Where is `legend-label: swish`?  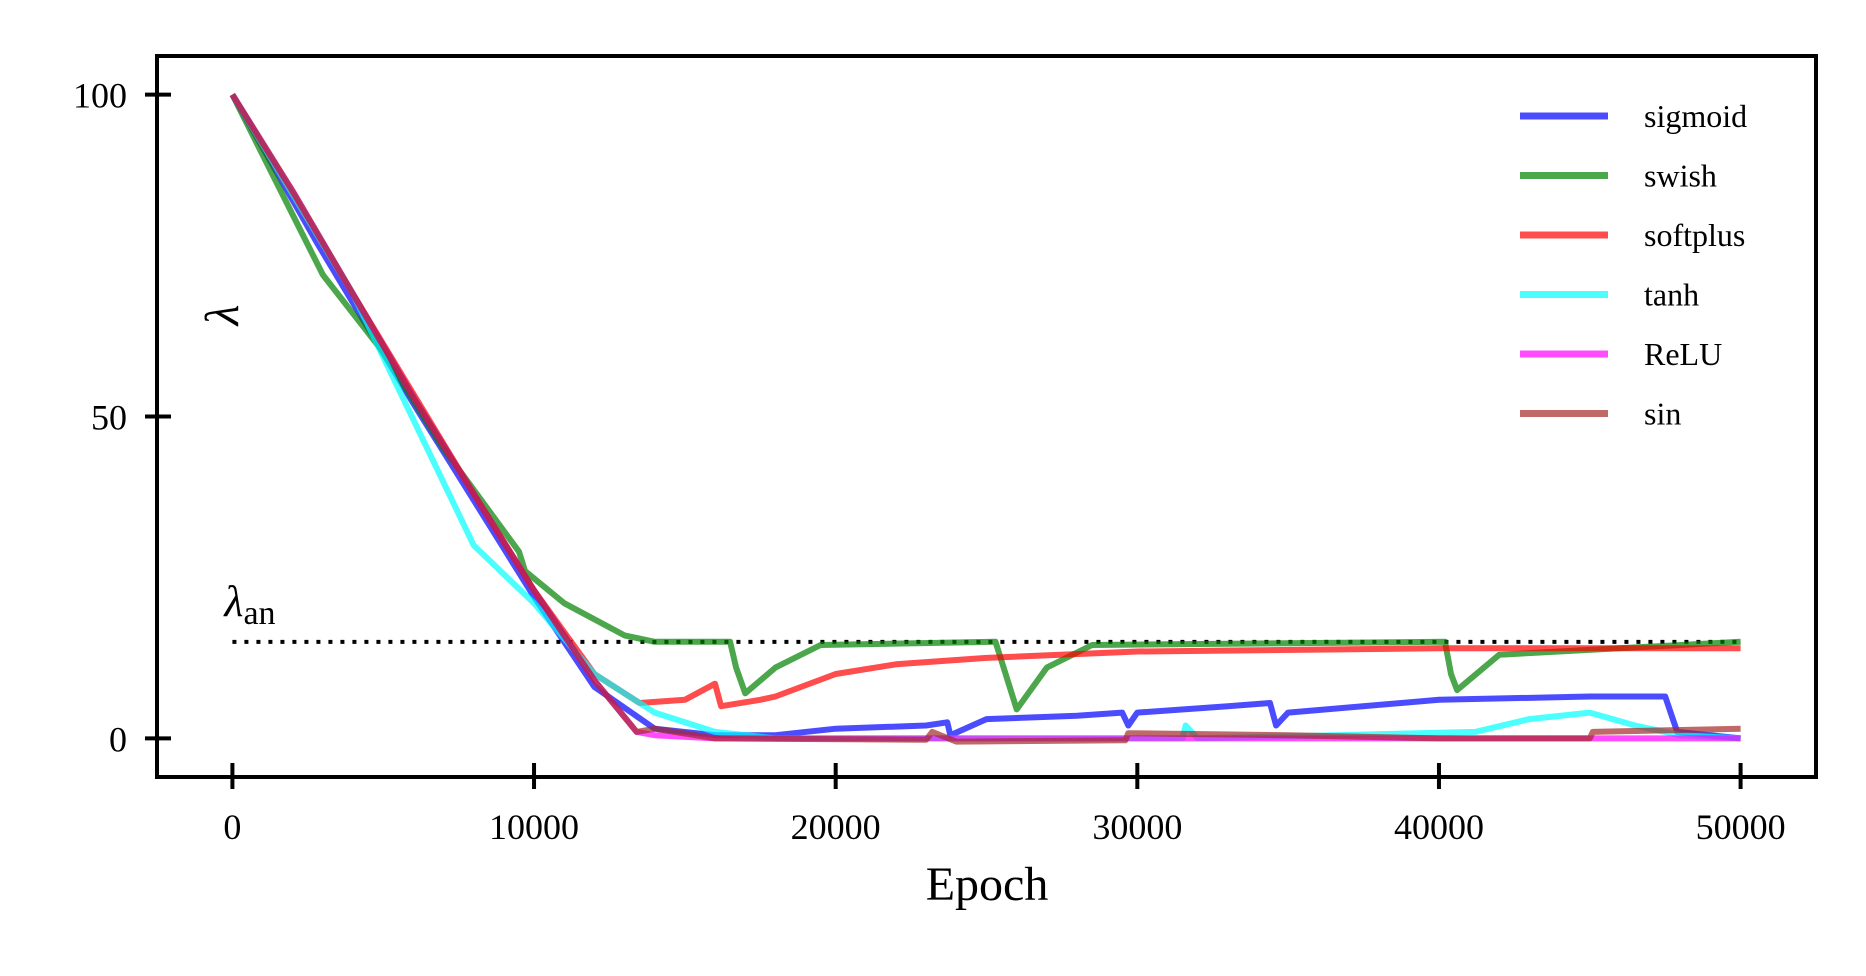 legend-label: swish is located at coordinates (1680, 176).